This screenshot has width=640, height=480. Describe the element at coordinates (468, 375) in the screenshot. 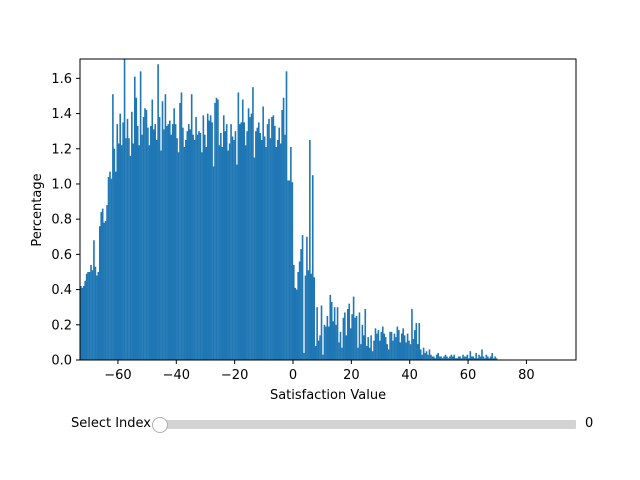

I see `x-tick-label: 60` at that location.